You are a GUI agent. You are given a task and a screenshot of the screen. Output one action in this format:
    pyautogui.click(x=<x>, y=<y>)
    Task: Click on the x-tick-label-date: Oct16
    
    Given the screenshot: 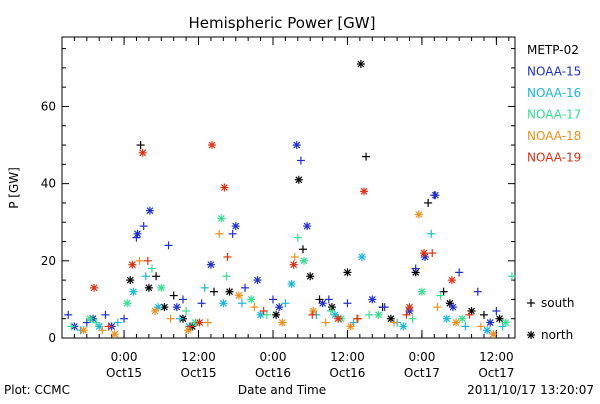 What is the action you would take?
    pyautogui.click(x=347, y=373)
    